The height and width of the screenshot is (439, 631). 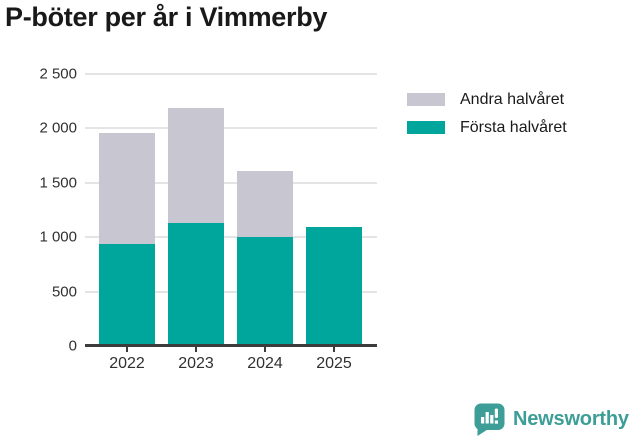 What do you see at coordinates (58, 183) in the screenshot?
I see `y-axis-label: 1 500` at bounding box center [58, 183].